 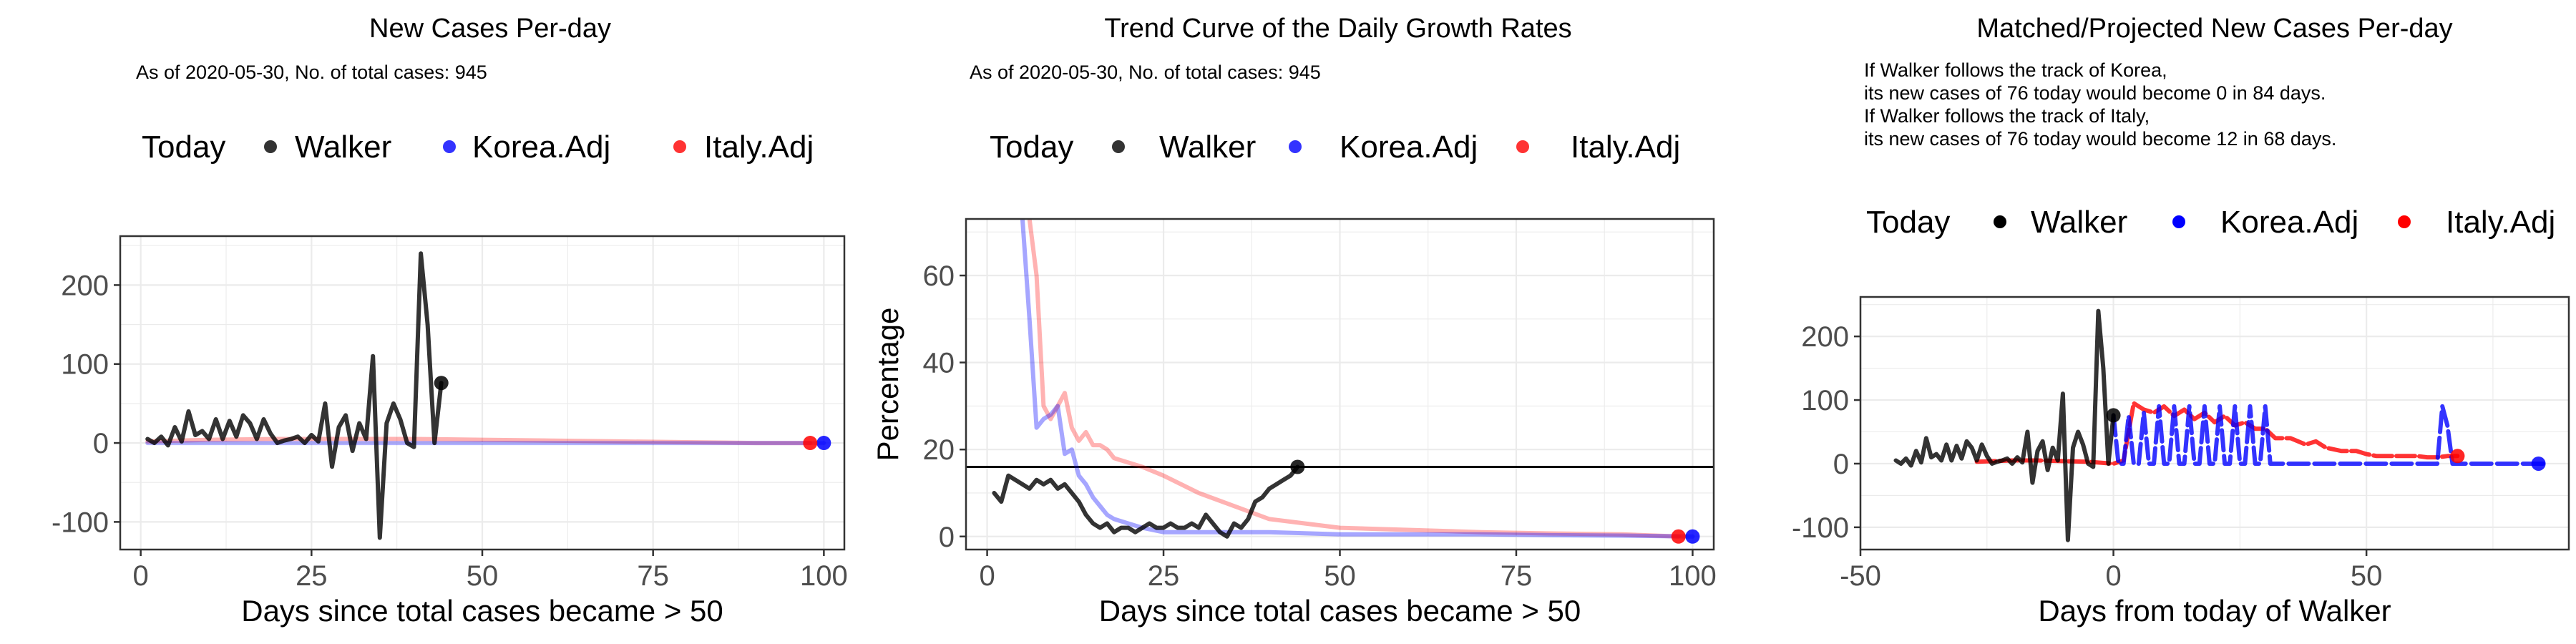 I want to click on y-tick-label: 20, so click(x=939, y=450).